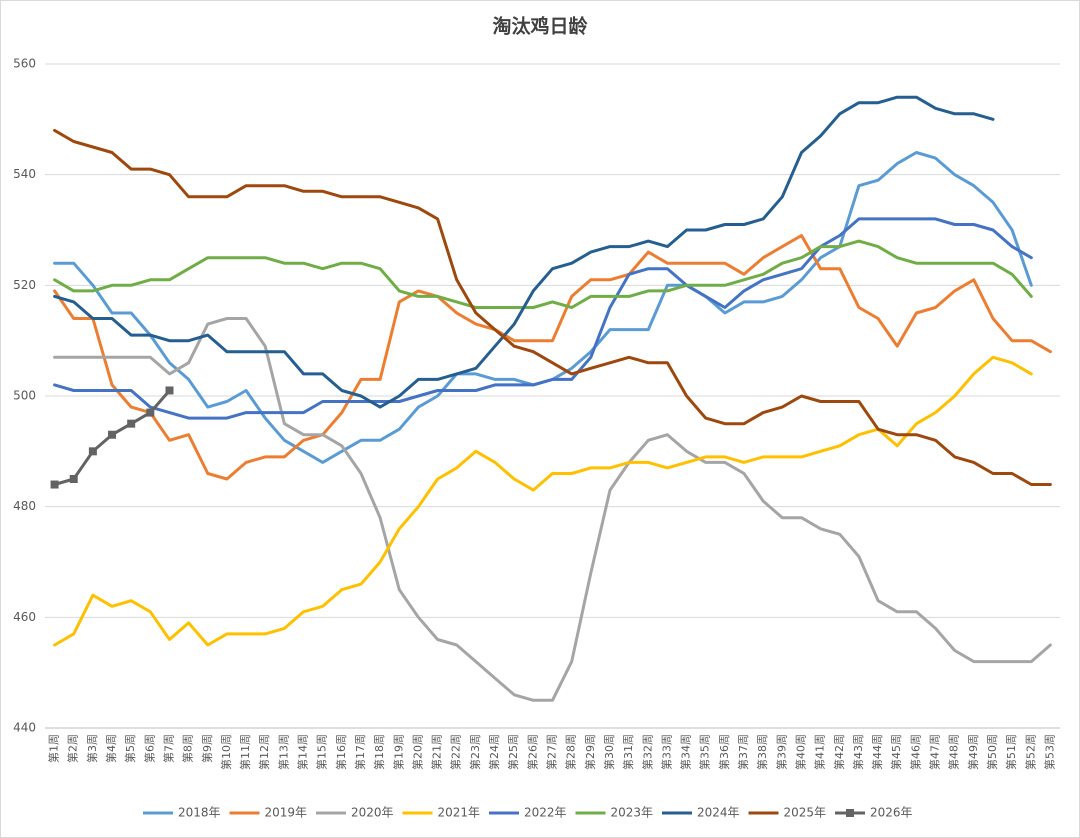  Describe the element at coordinates (475, 752) in the screenshot. I see `x-tick-label: 第23周` at that location.